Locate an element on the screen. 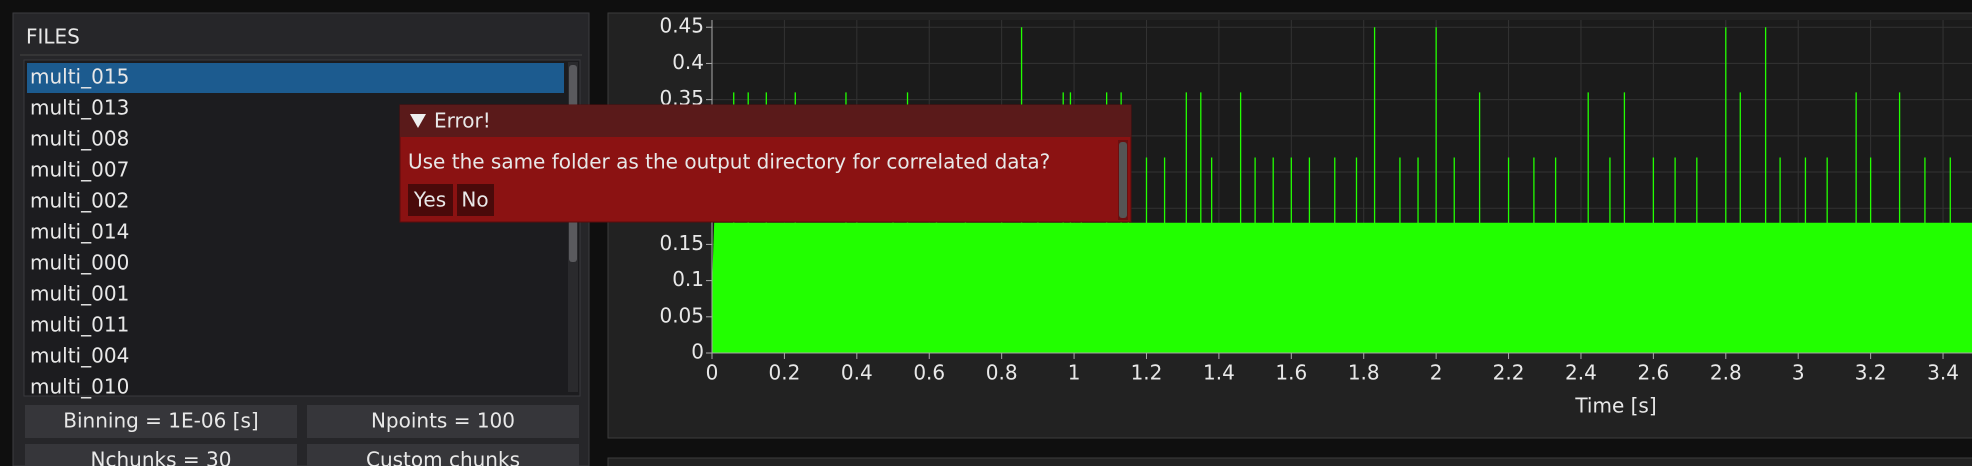  control-label: Custom chunks is located at coordinates (443, 457).